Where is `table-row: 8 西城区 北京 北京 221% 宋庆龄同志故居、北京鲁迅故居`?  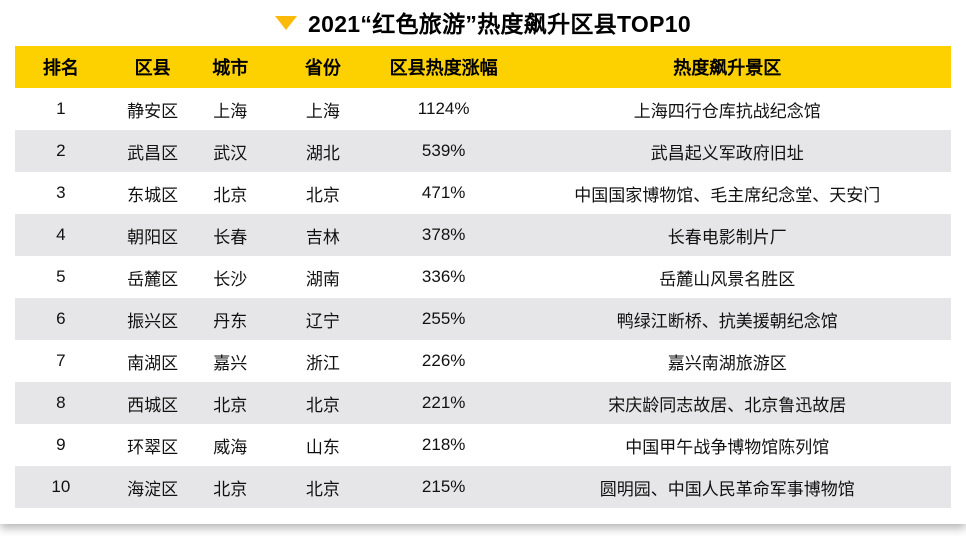
table-row: 8 西城区 北京 北京 221% 宋庆龄同志故居、北京鲁迅故居 is located at coordinates (483, 403).